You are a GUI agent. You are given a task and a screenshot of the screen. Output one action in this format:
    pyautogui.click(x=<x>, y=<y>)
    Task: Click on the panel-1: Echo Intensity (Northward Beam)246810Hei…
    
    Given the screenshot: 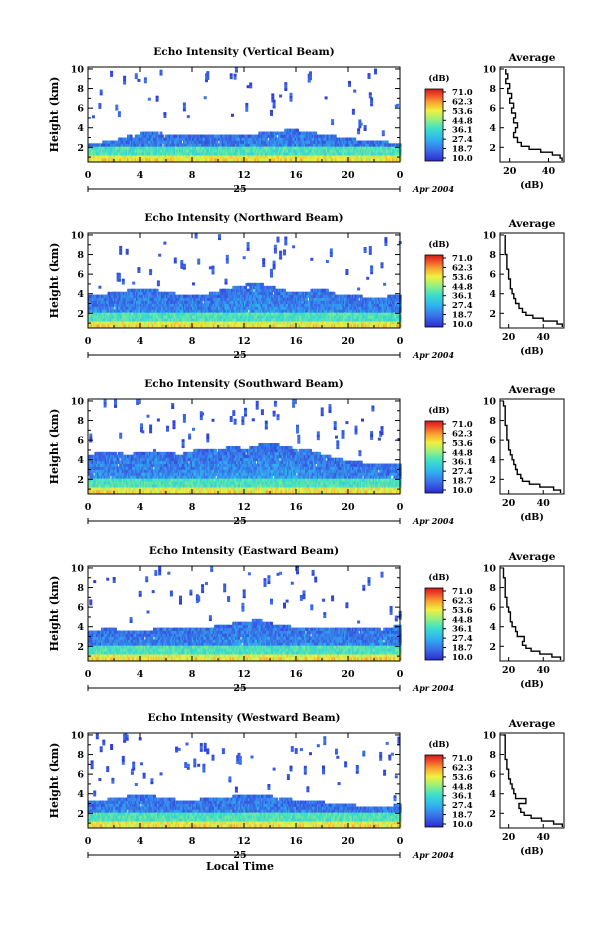 What is the action you would take?
    pyautogui.click(x=306, y=286)
    